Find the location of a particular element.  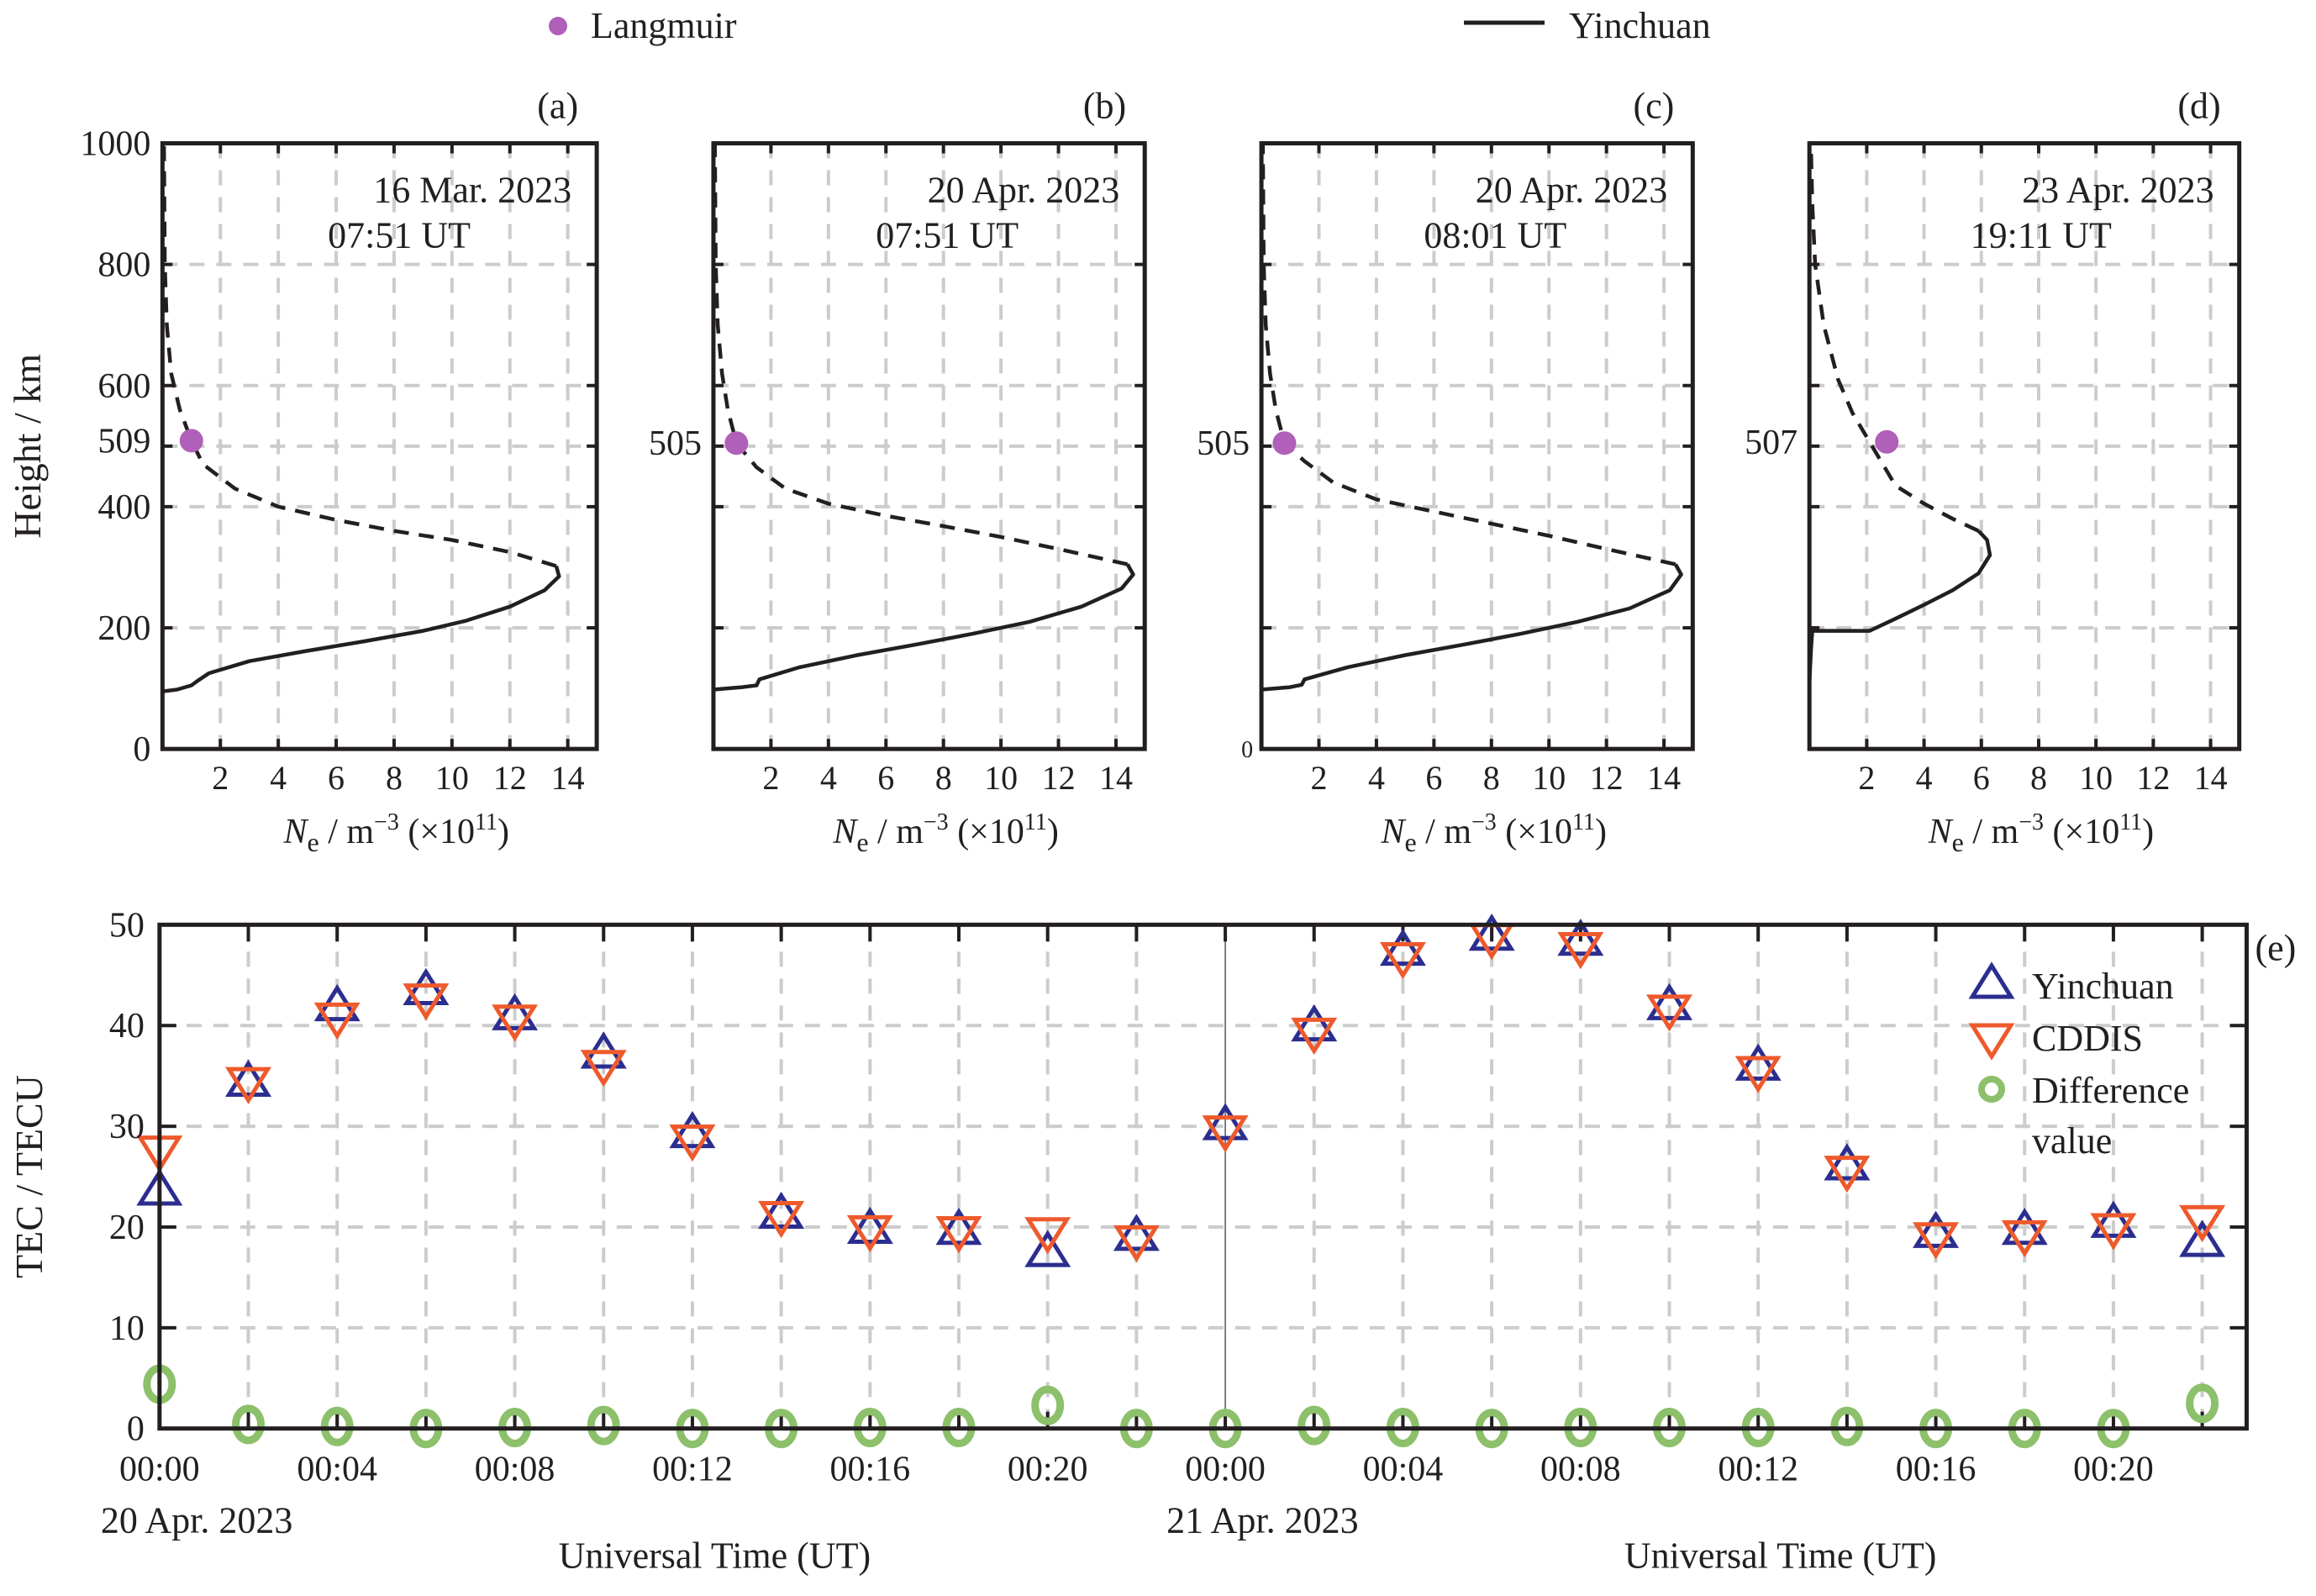

panel-label: (e) is located at coordinates (2275, 947).